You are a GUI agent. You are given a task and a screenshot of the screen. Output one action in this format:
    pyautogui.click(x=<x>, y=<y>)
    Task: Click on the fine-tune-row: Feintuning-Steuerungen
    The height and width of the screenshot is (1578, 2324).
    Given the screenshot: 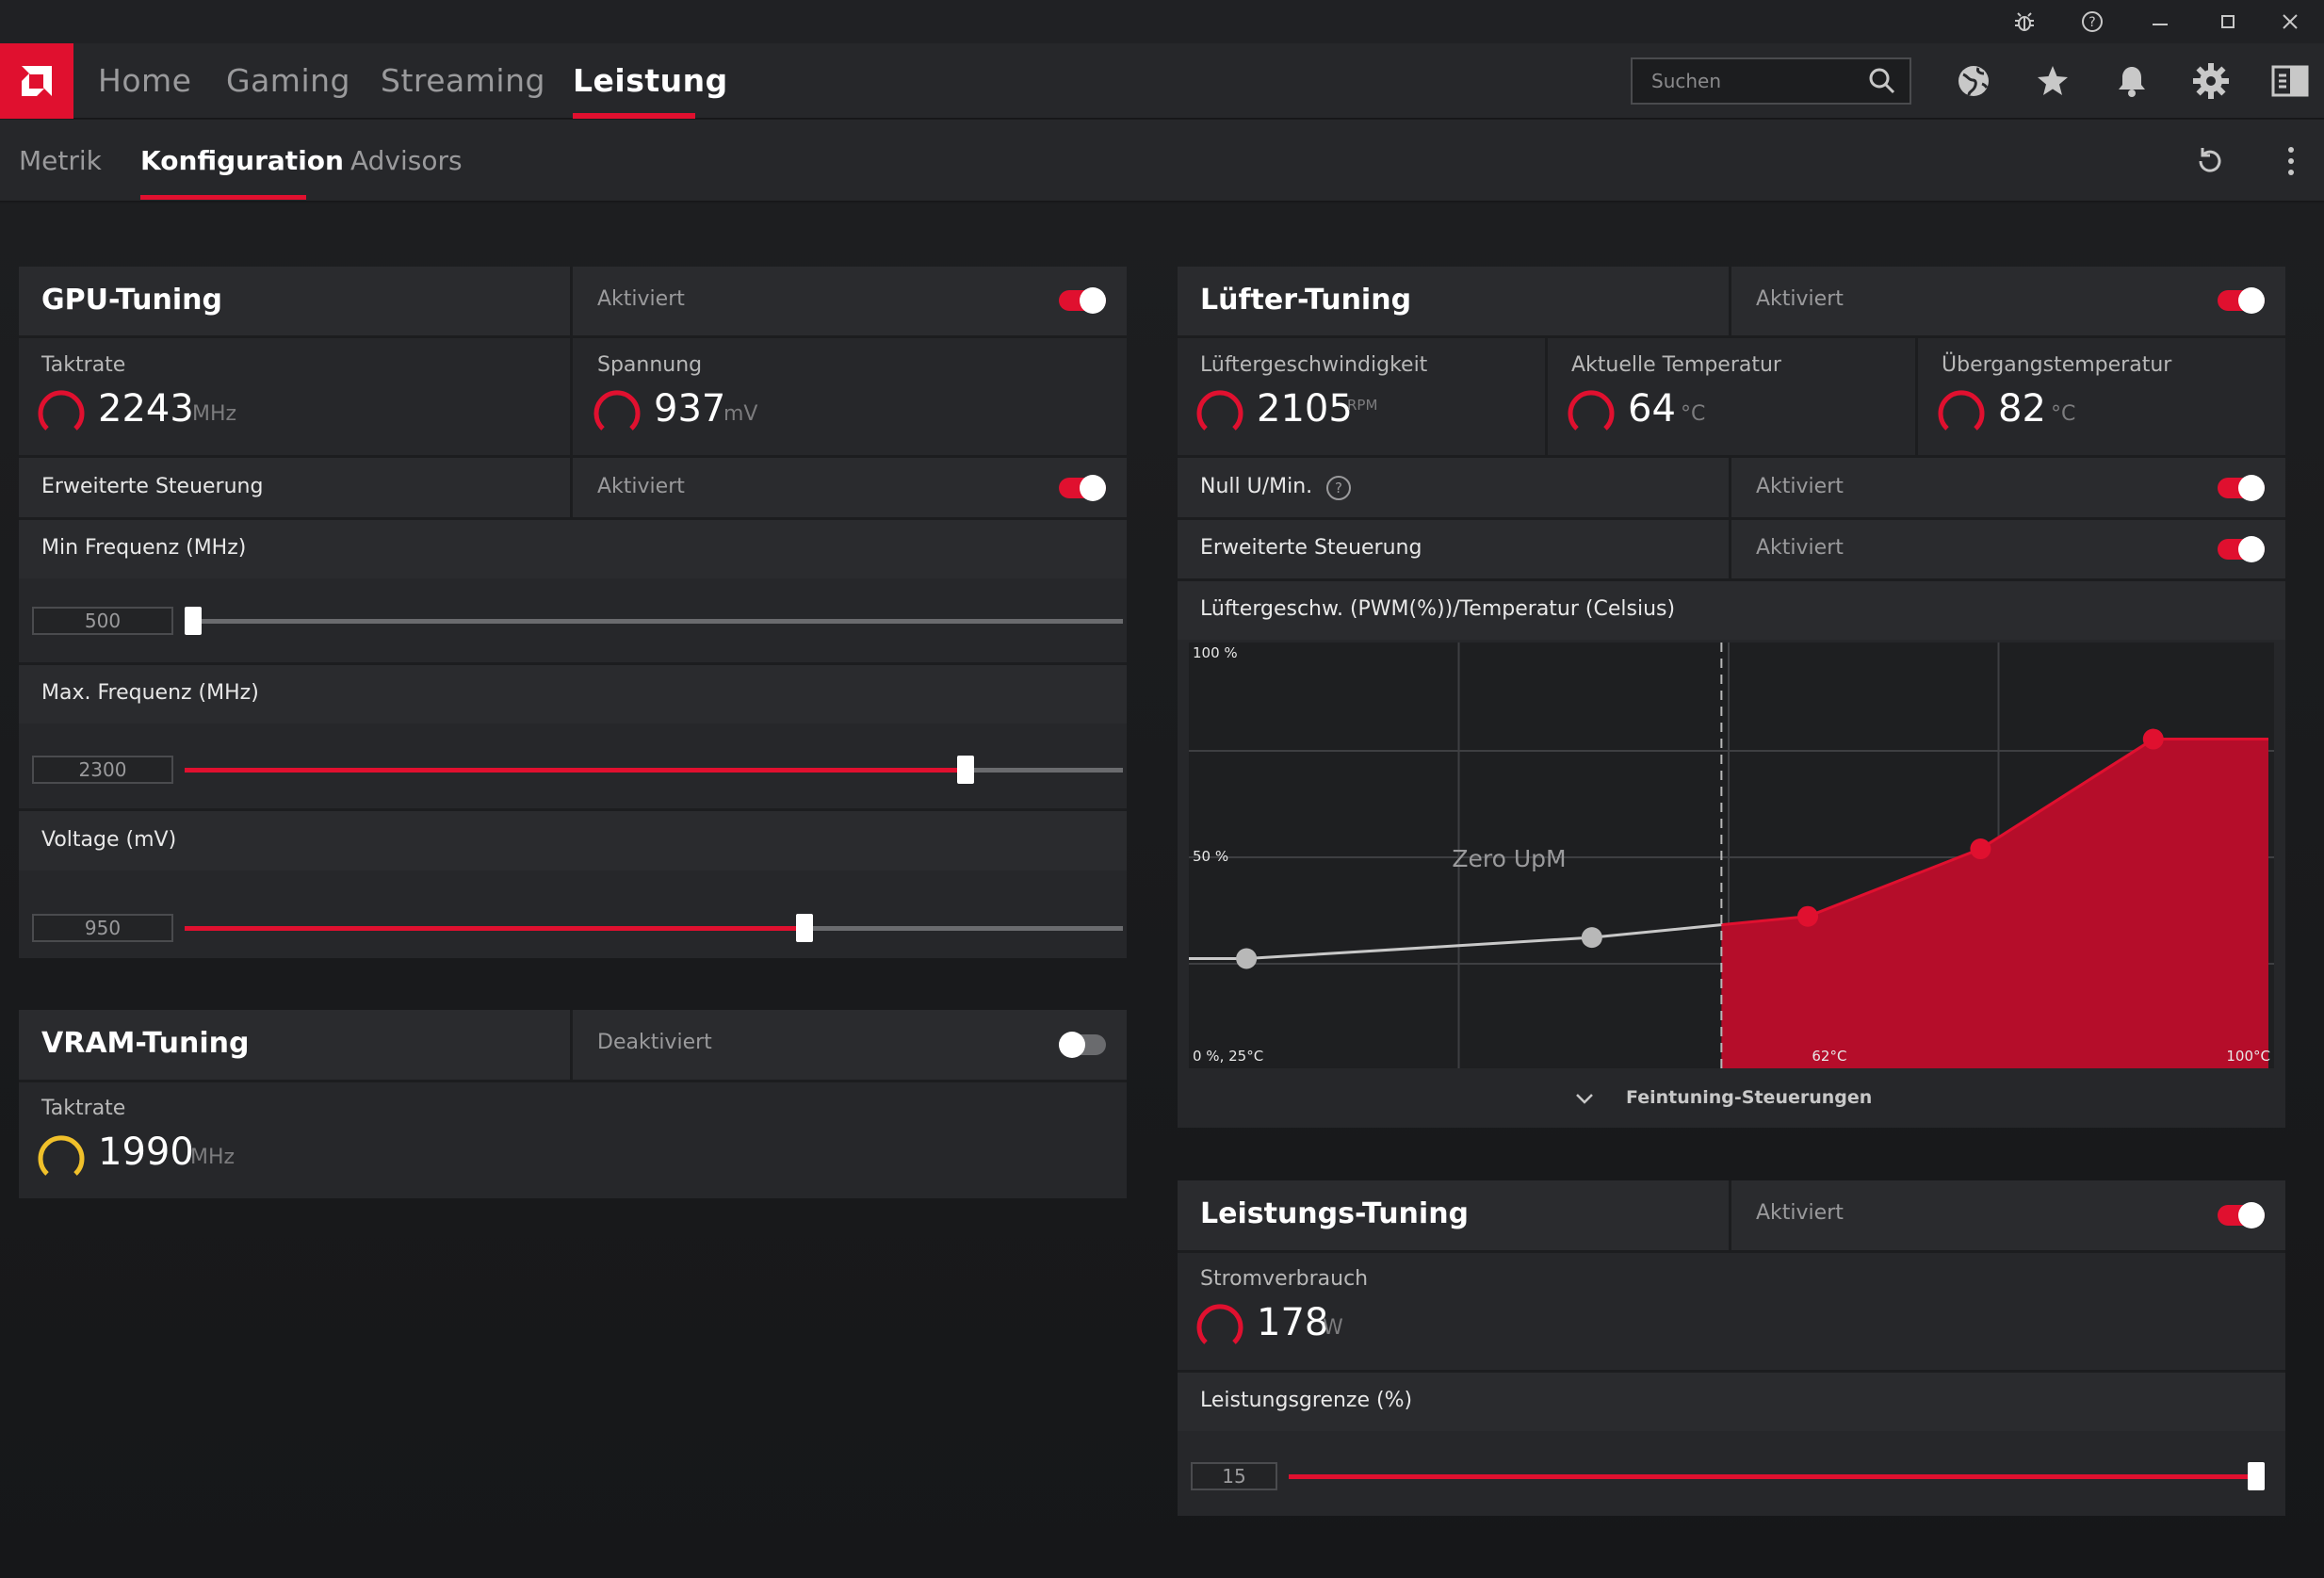 What is the action you would take?
    pyautogui.click(x=1731, y=1098)
    